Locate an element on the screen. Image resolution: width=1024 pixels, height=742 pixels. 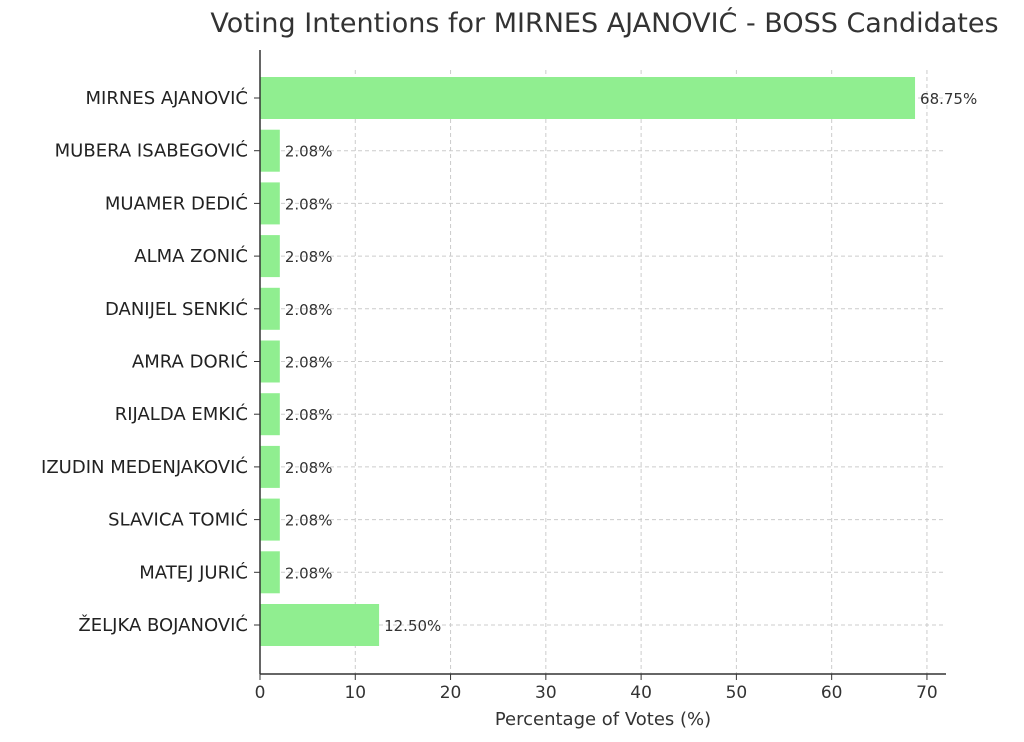
category-label: MUBERA ISABEGOVIĆ is located at coordinates (151, 151).